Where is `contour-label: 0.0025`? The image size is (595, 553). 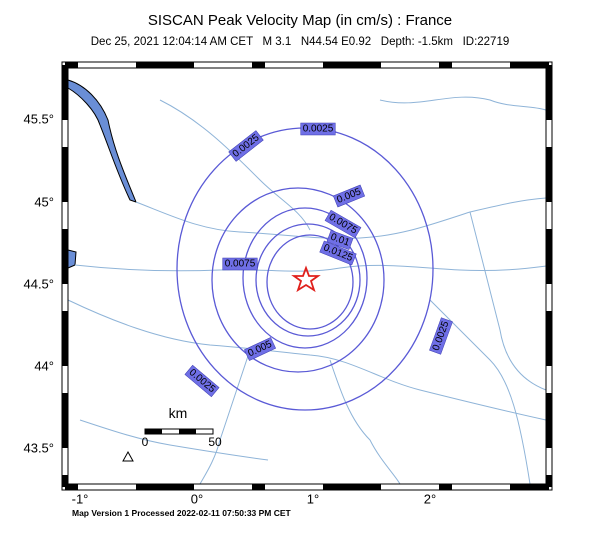 contour-label: 0.0025 is located at coordinates (318, 129).